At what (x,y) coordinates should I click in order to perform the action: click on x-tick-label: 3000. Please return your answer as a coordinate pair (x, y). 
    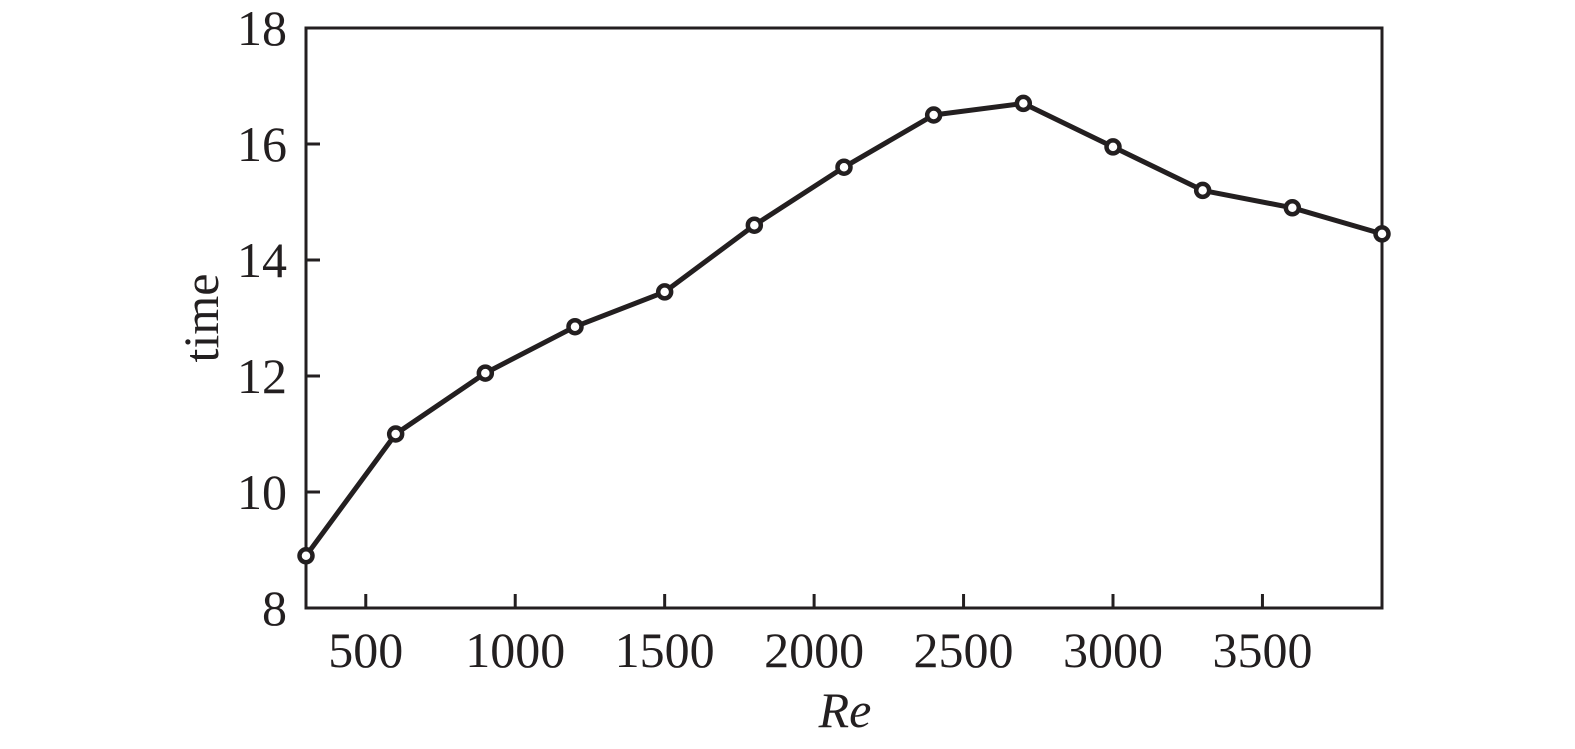
    Looking at the image, I should click on (1113, 650).